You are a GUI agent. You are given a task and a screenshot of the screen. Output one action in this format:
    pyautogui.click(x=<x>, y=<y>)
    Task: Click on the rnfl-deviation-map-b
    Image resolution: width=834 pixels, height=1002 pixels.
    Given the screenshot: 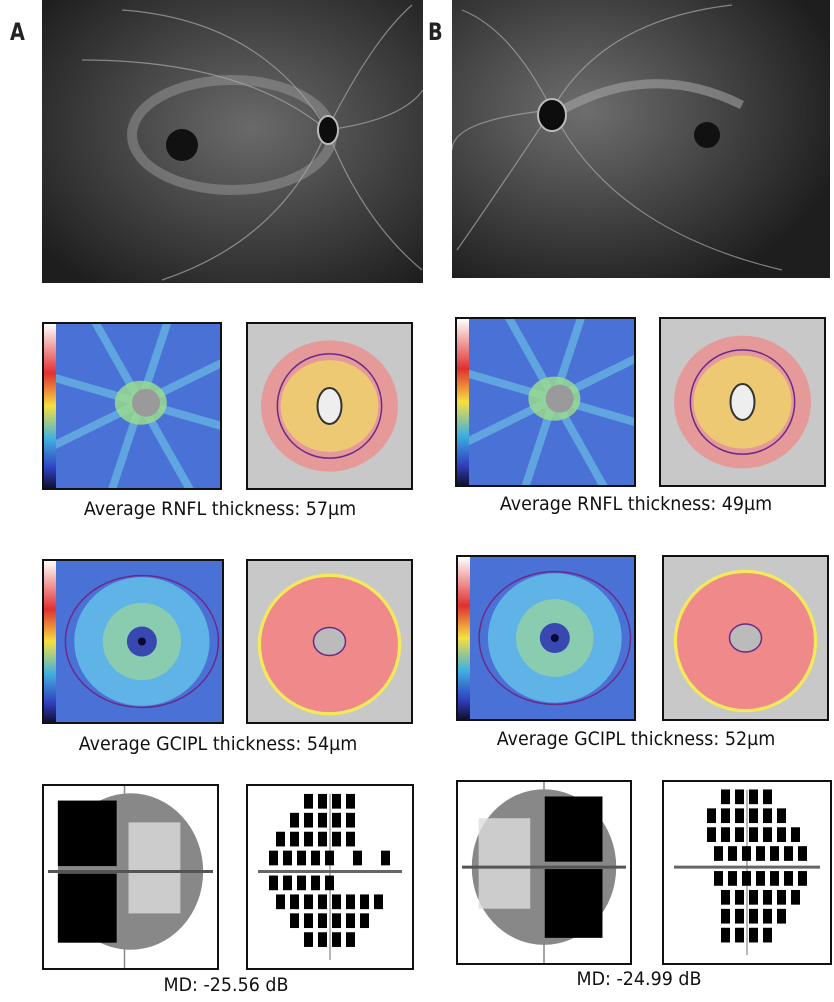 What is the action you would take?
    pyautogui.click(x=742, y=402)
    